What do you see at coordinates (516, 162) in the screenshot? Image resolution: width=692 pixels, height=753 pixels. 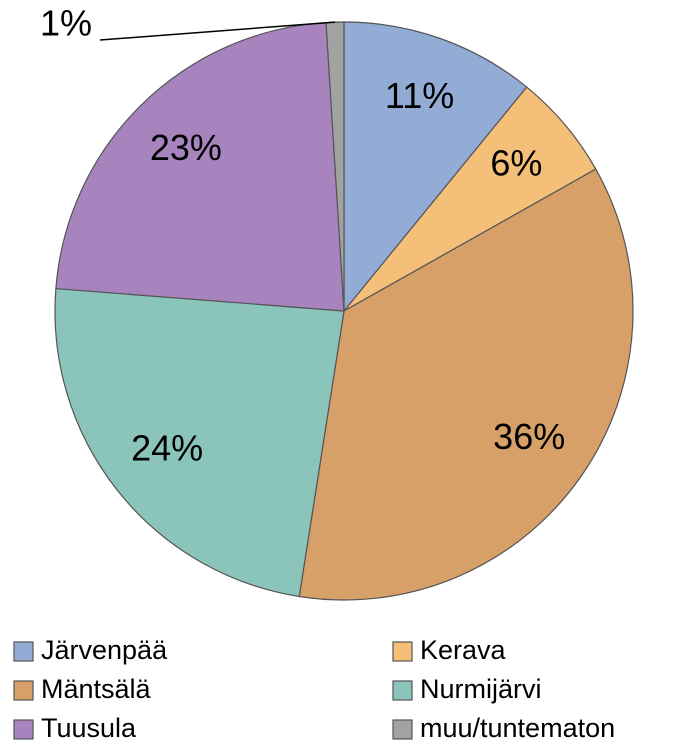 I see `data-label: 6%` at bounding box center [516, 162].